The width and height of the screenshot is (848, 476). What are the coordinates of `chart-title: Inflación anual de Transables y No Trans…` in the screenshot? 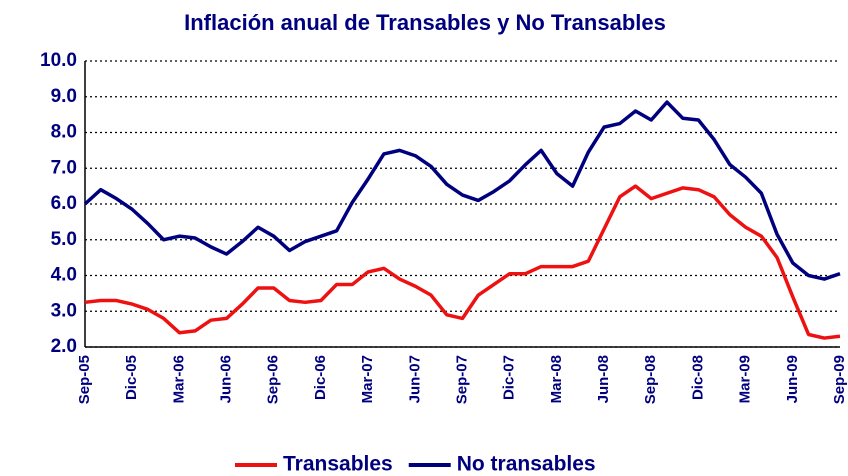 It's located at (425, 22).